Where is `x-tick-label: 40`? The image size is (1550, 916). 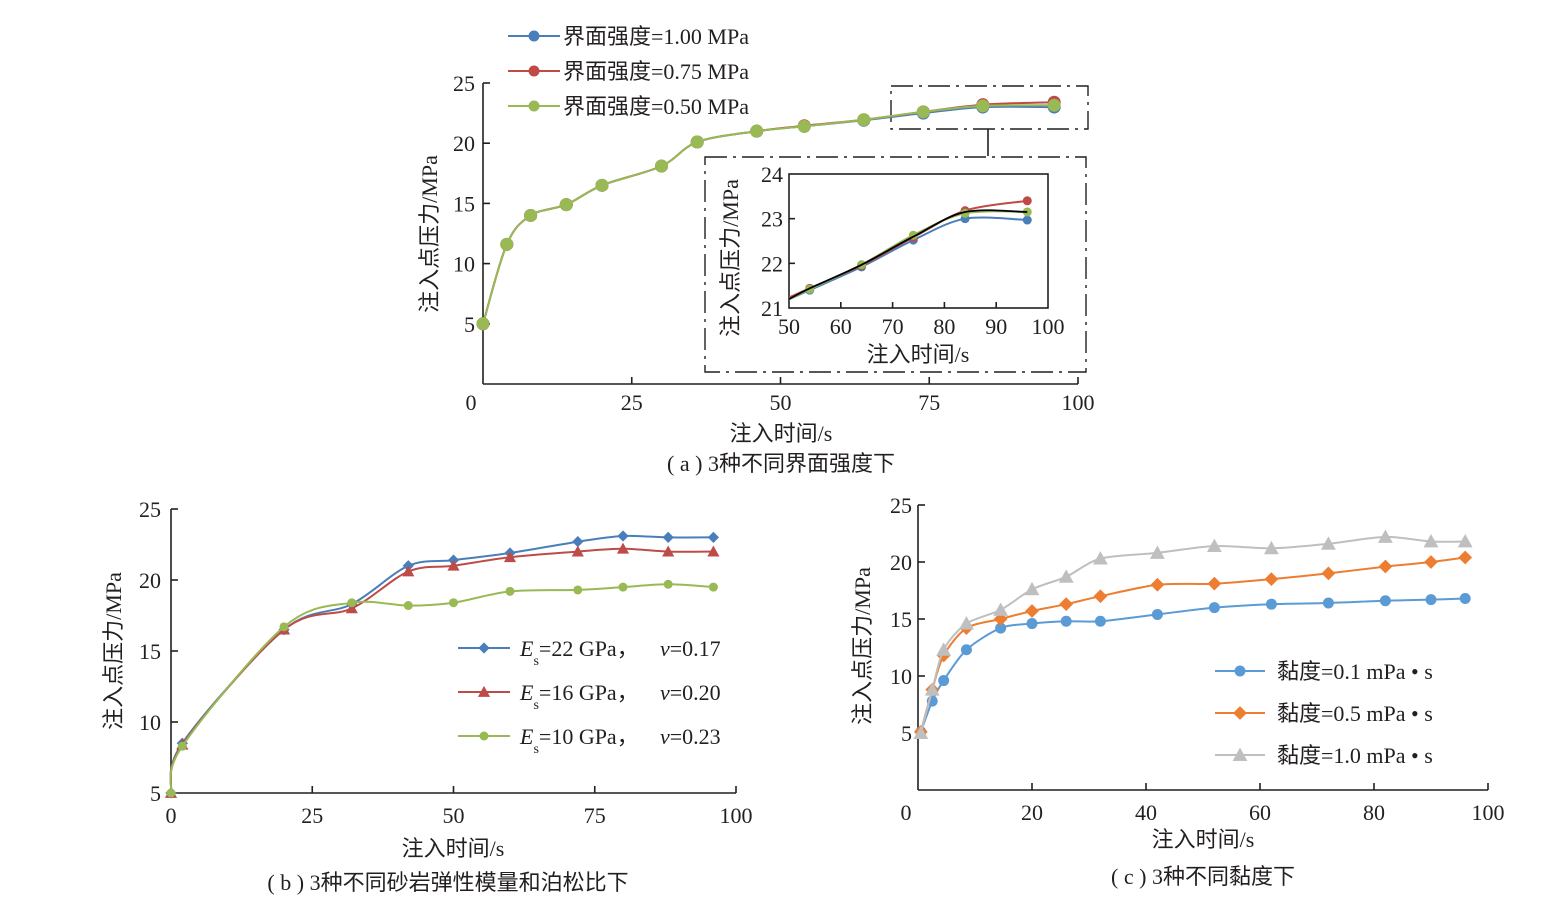
x-tick-label: 40 is located at coordinates (1146, 812).